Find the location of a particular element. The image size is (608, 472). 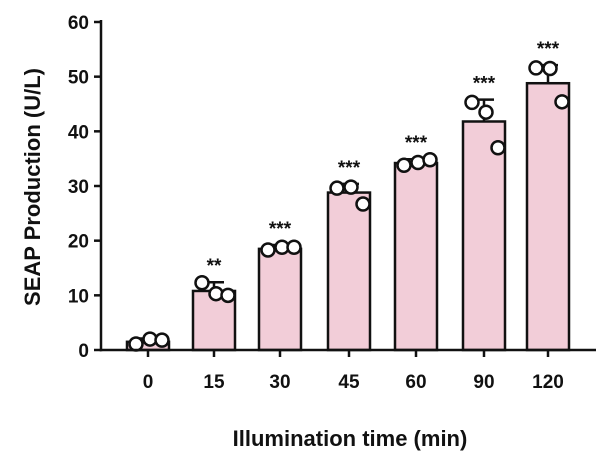

x-tick-label-90: 90 is located at coordinates (483, 382).